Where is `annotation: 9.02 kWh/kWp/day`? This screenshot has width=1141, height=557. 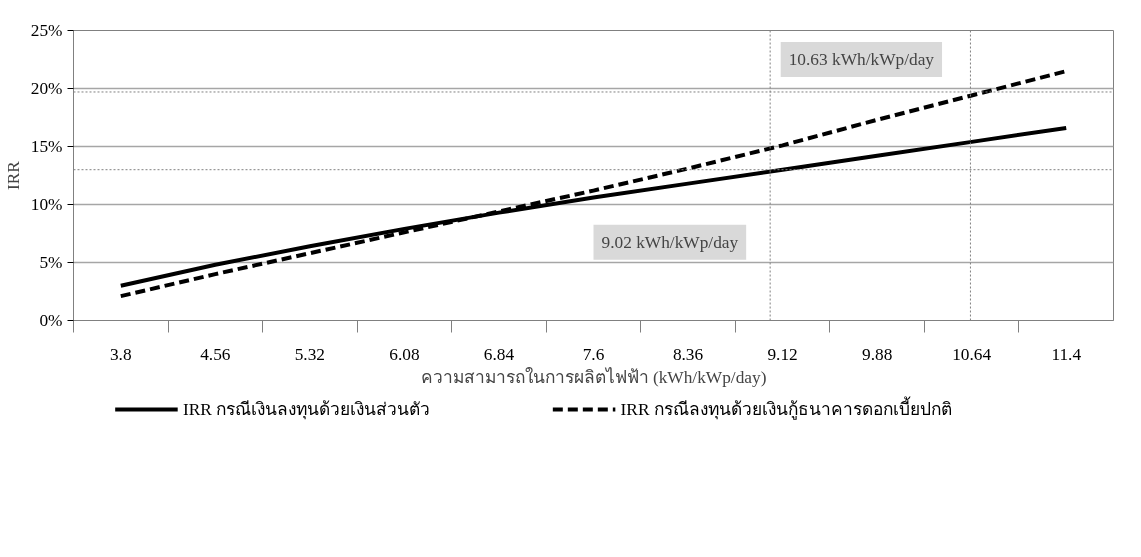 annotation: 9.02 kWh/kWp/day is located at coordinates (670, 242).